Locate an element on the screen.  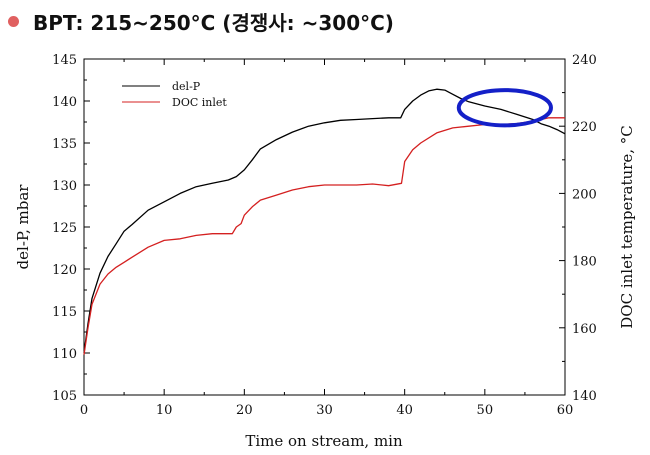
x-tick-label: 30 is located at coordinates (324, 410).